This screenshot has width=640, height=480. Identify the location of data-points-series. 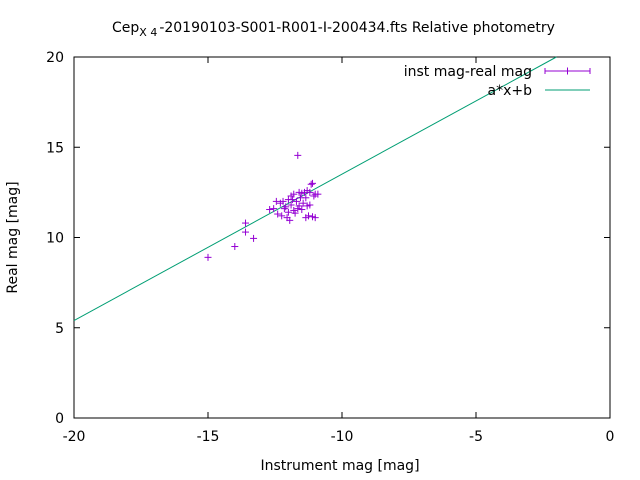
(263, 206).